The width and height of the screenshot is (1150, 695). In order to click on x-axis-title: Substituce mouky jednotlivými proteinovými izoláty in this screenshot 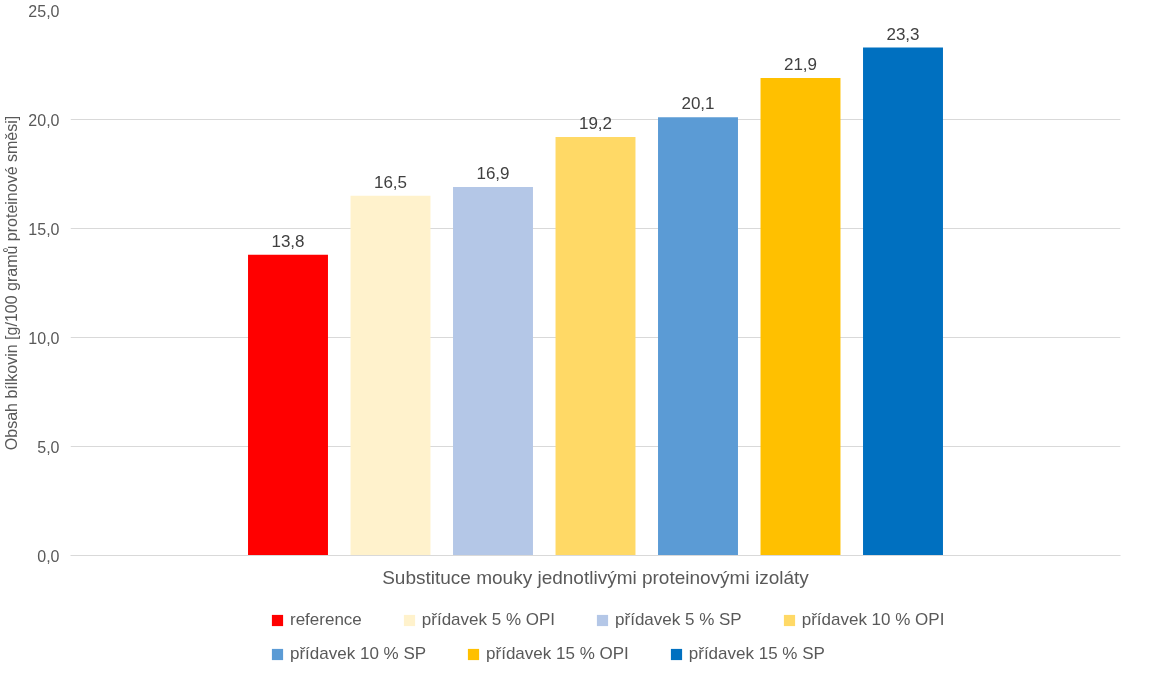, I will do `click(596, 577)`.